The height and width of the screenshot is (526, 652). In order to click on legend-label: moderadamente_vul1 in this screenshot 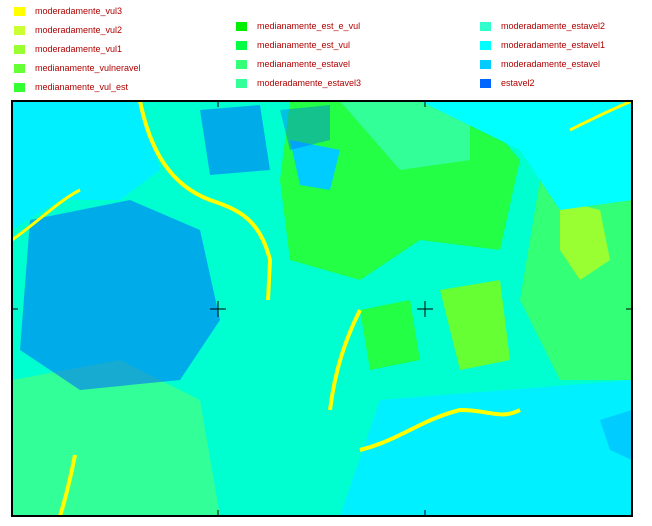, I will do `click(79, 49)`.